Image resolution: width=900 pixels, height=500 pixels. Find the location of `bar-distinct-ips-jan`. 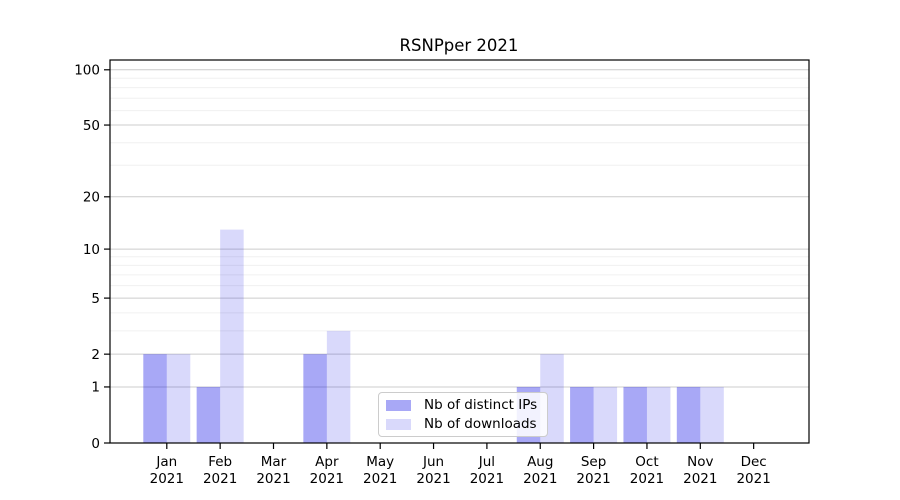

bar-distinct-ips-jan is located at coordinates (155, 398).